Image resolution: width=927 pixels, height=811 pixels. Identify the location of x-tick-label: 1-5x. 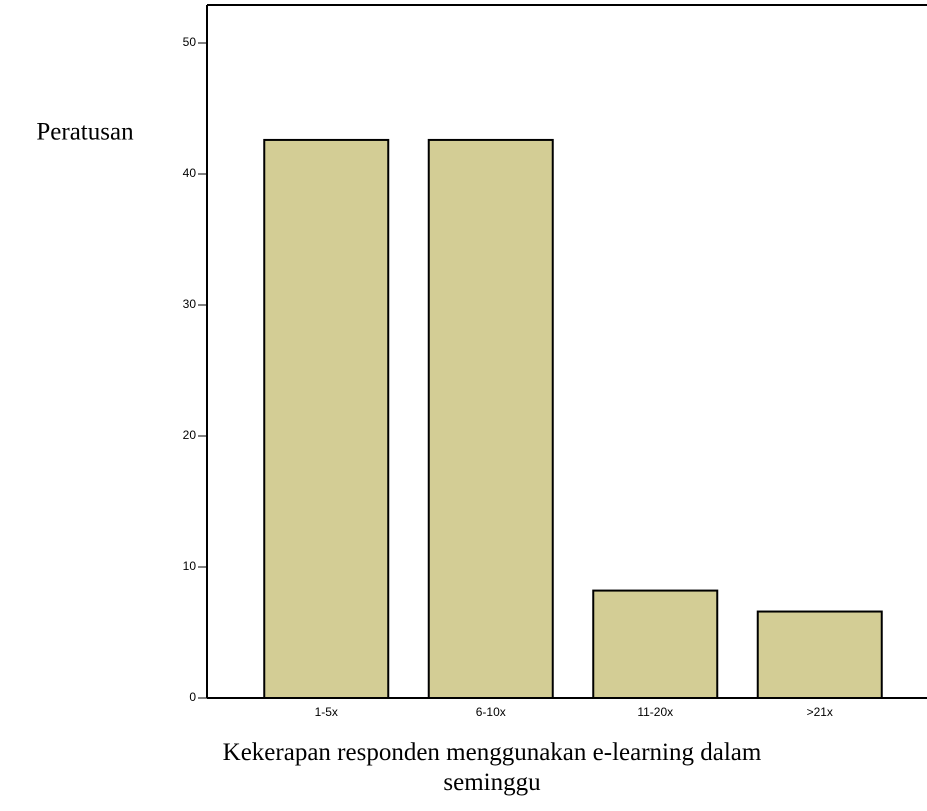
(326, 712).